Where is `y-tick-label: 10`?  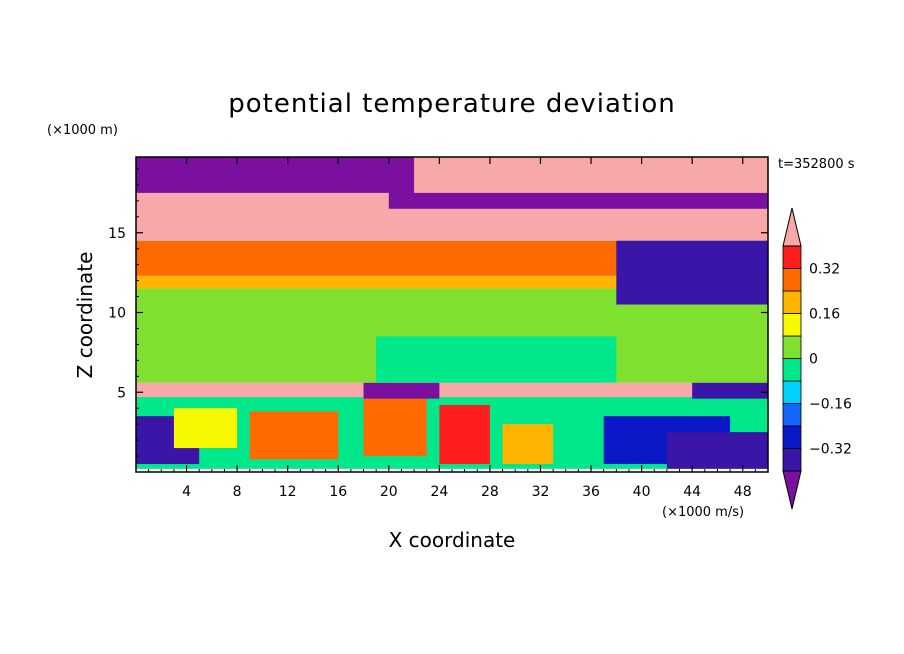 y-tick-label: 10 is located at coordinates (117, 314).